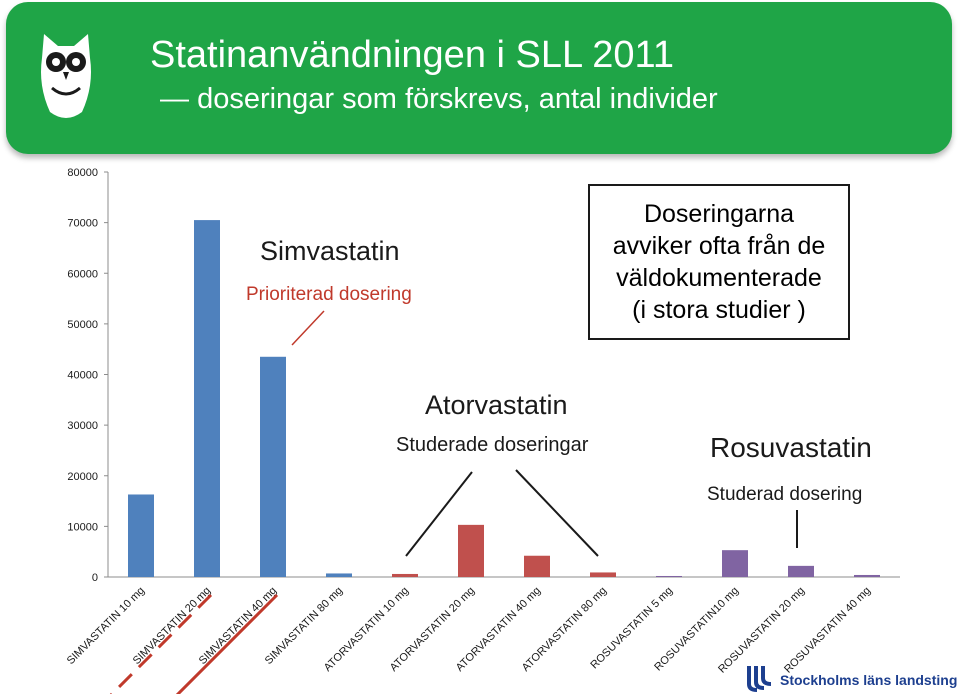 The height and width of the screenshot is (694, 960). Describe the element at coordinates (330, 251) in the screenshot. I see `simvastatin-label: Simvastatin` at that location.